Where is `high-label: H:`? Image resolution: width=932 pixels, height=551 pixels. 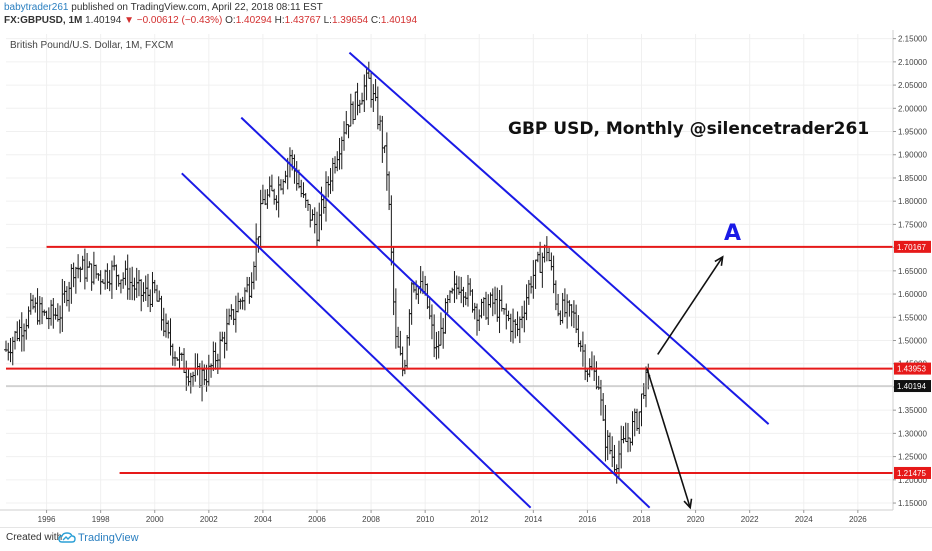 high-label: H: is located at coordinates (279, 20).